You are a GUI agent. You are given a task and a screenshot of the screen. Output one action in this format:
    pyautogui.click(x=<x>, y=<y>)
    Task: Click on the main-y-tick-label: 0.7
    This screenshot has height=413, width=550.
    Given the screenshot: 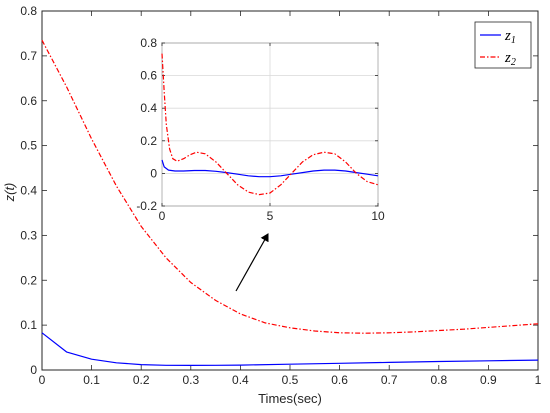 What is the action you would take?
    pyautogui.click(x=28, y=56)
    